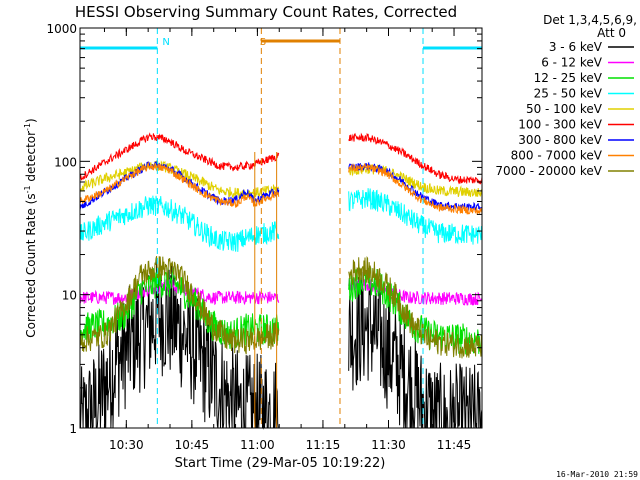 The height and width of the screenshot is (480, 640). Describe the element at coordinates (27, 189) in the screenshot. I see `y-label-sup-1: -1` at that location.